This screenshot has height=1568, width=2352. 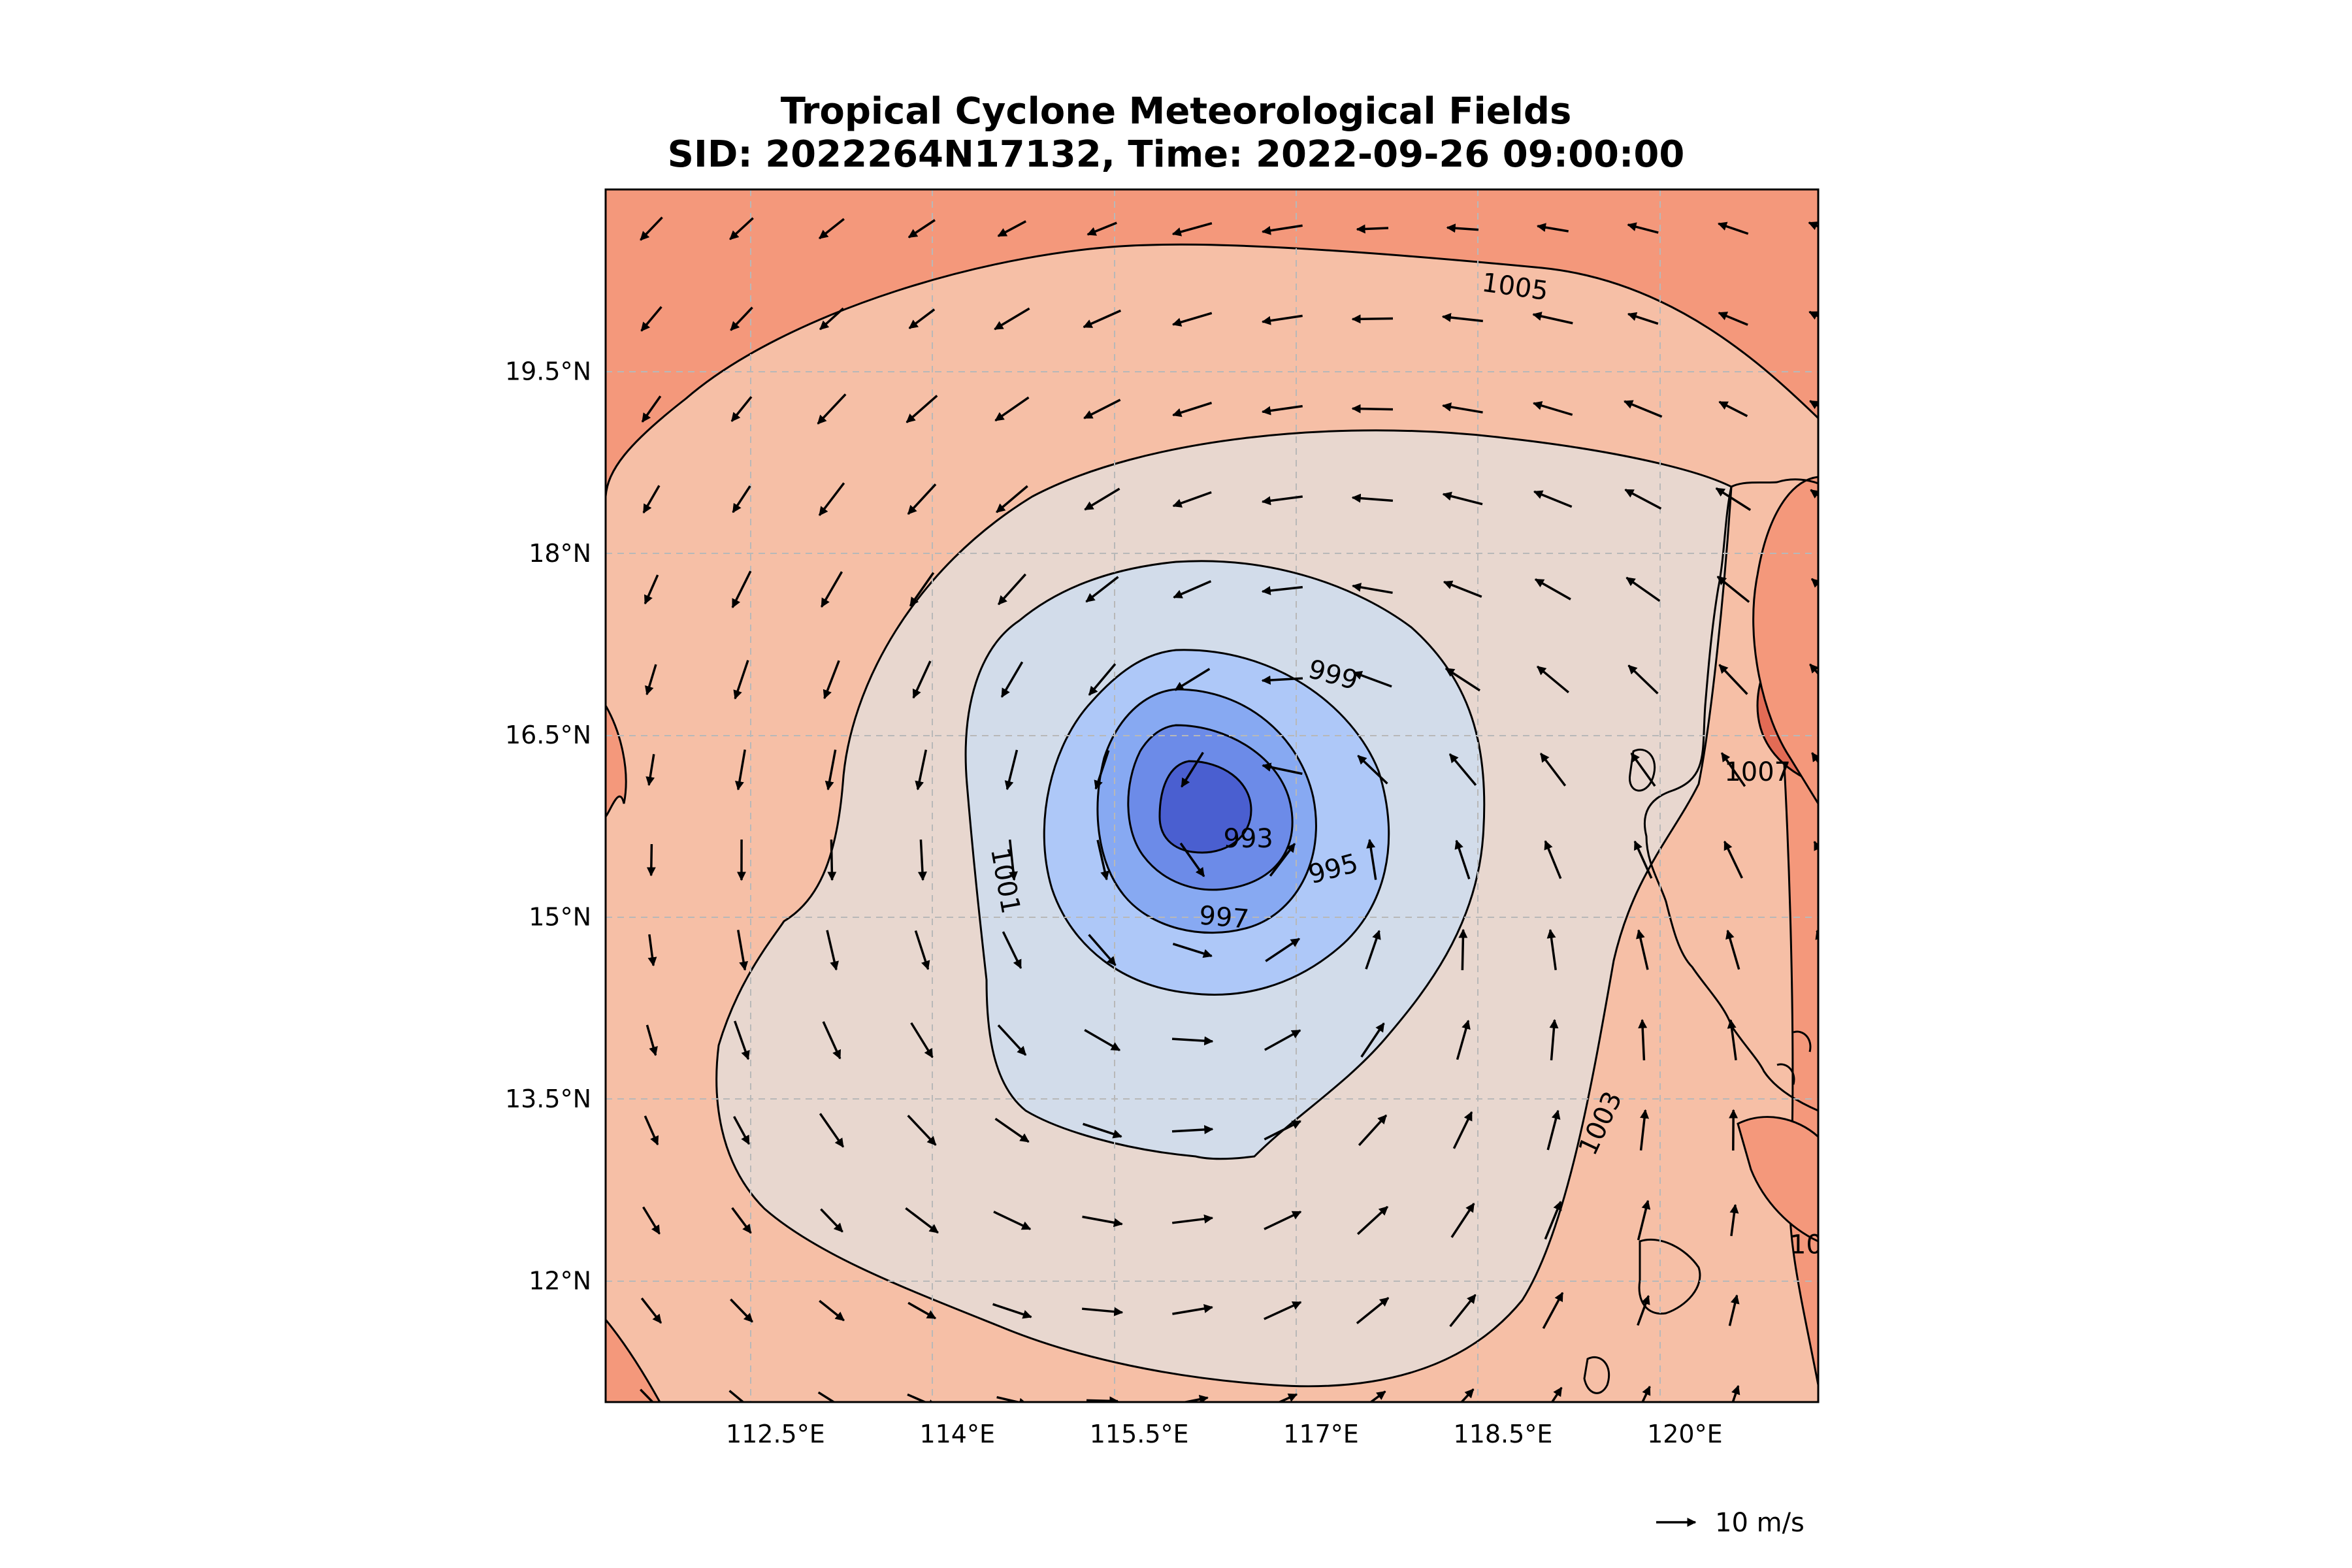 I want to click on x-tick-label: 118.5°E, so click(x=1503, y=1434).